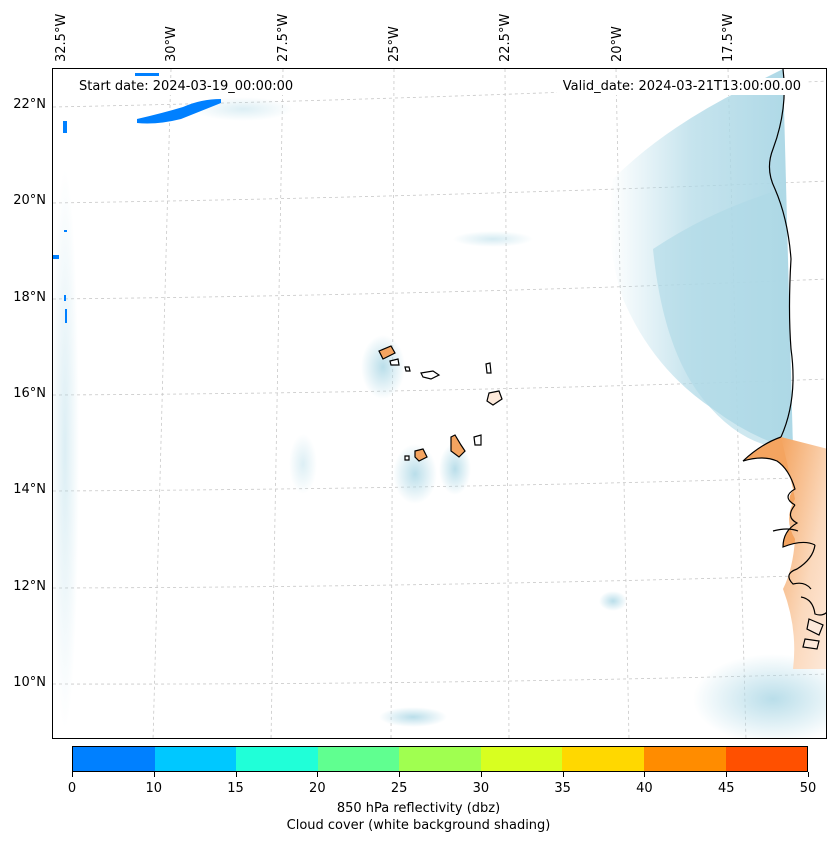 The image size is (837, 843). I want to click on start-date-label: Start date: 2024-03-19_00:00:00, so click(186, 86).